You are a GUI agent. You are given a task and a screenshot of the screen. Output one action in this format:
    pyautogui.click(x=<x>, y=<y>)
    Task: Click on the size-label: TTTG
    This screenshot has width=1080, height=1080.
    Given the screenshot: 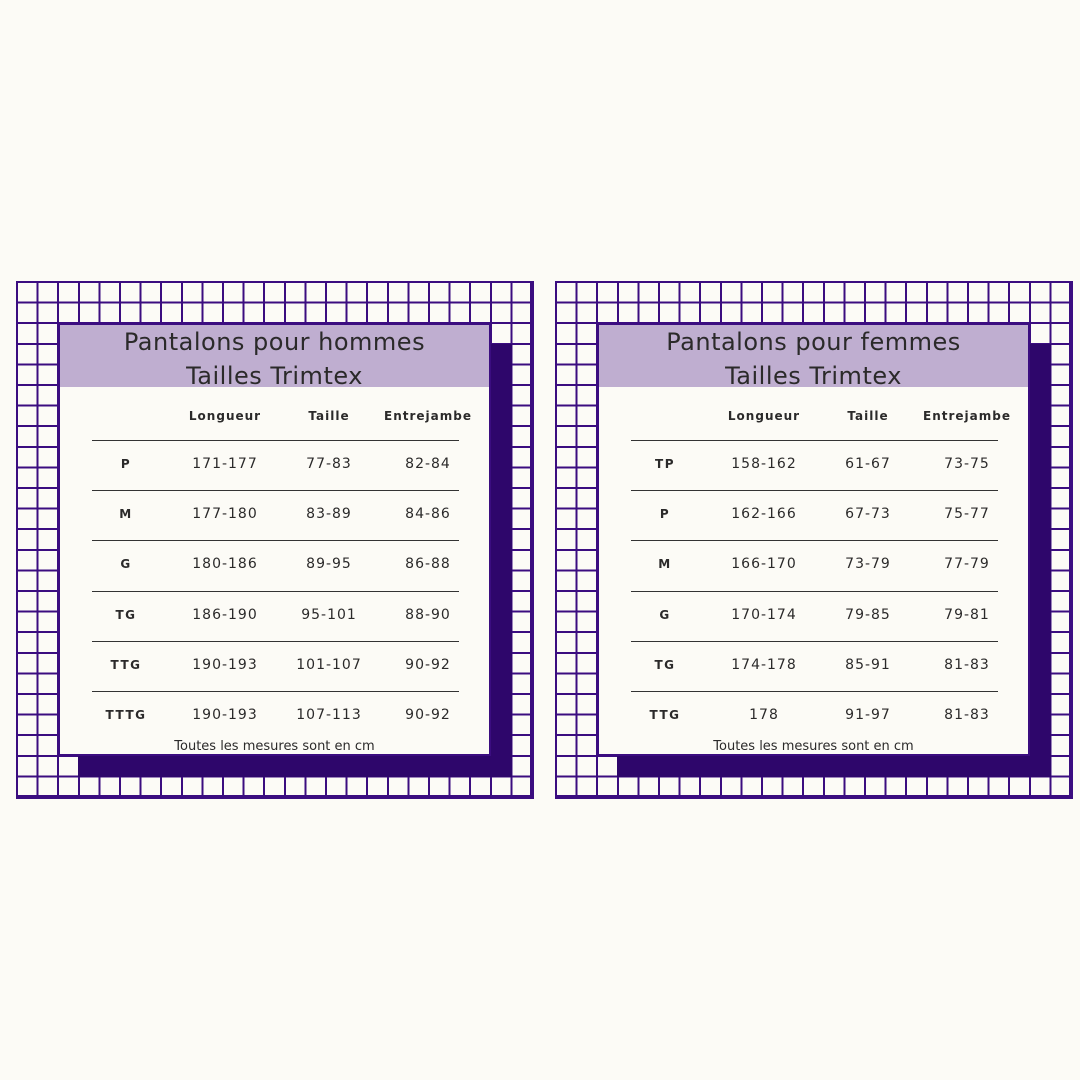 What is the action you would take?
    pyautogui.click(x=126, y=715)
    